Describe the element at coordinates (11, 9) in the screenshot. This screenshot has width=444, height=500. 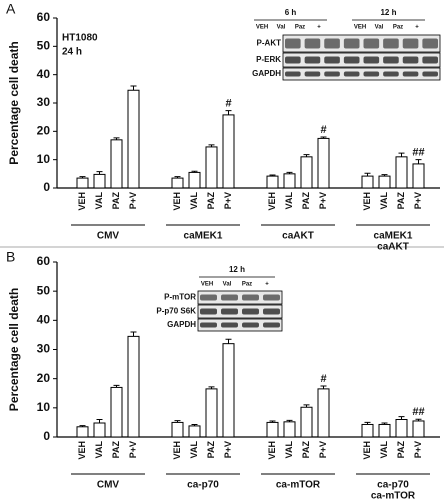
I see `panel-label: A` at that location.